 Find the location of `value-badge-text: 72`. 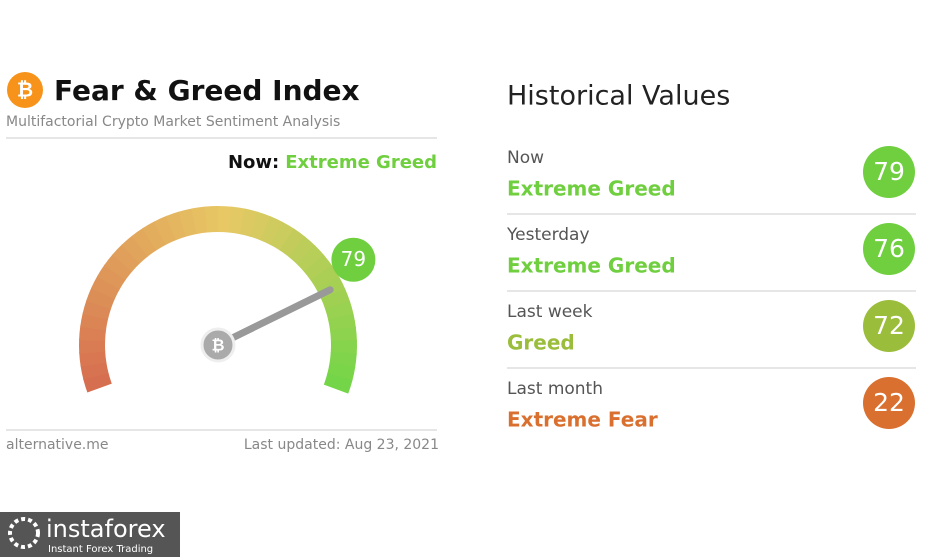

value-badge-text: 72 is located at coordinates (889, 325).